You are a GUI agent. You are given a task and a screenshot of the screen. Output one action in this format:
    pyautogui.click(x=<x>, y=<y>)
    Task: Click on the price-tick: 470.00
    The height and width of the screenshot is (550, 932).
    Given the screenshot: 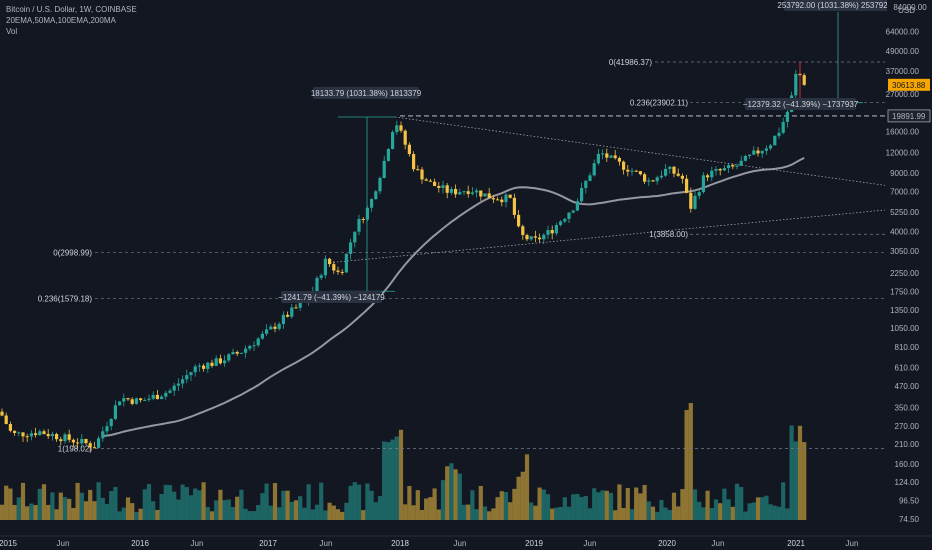 What is the action you would take?
    pyautogui.click(x=907, y=386)
    